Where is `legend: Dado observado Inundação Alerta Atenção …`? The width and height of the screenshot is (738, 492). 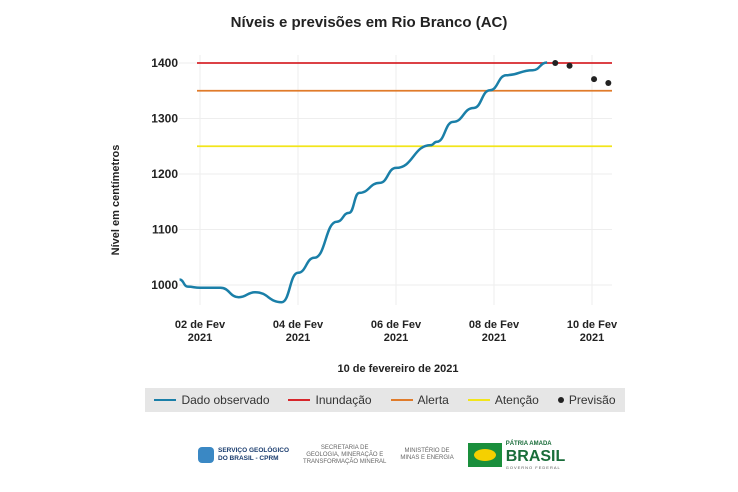 legend: Dado observado Inundação Alerta Atenção … is located at coordinates (385, 400).